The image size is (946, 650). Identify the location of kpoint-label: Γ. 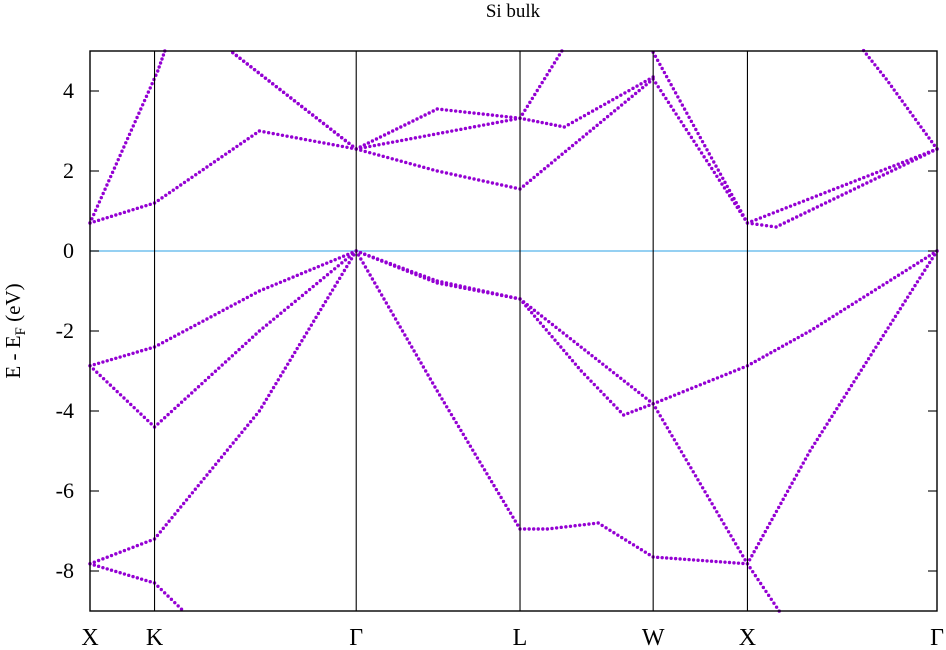
(356, 637).